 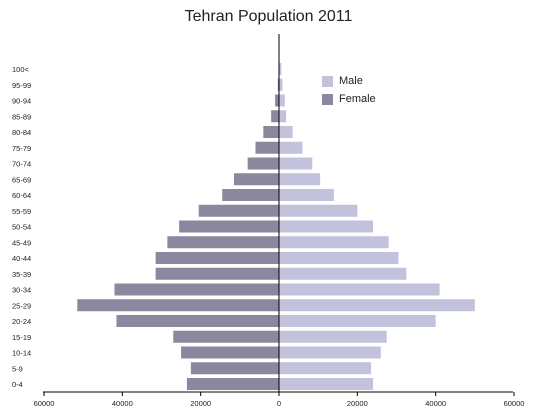 I want to click on y-tick-label: 30-34, so click(x=21, y=290).